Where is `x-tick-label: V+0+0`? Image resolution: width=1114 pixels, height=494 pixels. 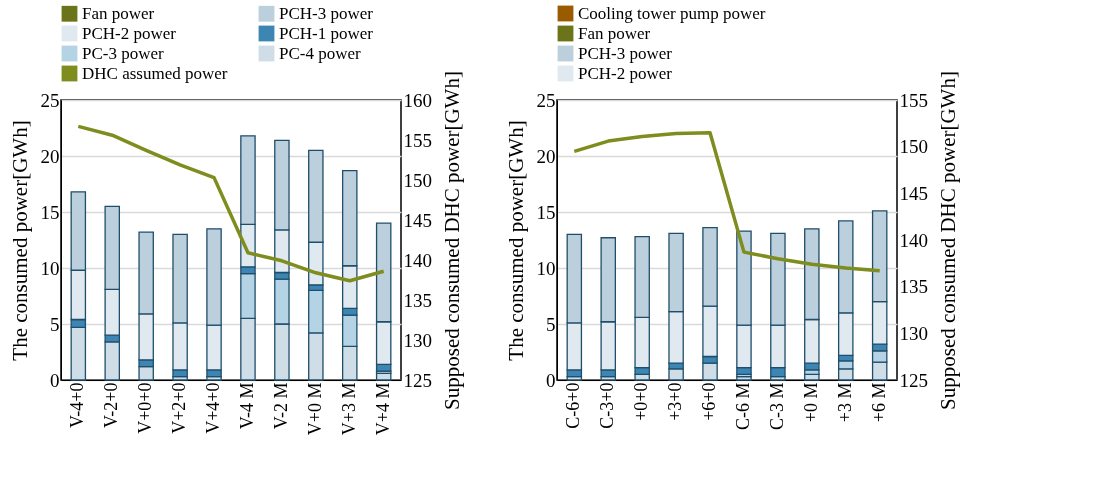
x-tick-label: V+0+0 is located at coordinates (145, 408).